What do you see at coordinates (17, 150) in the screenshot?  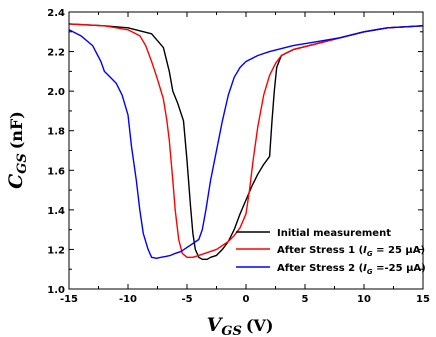 I see `y-axis-title: CGS (nF)` at bounding box center [17, 150].